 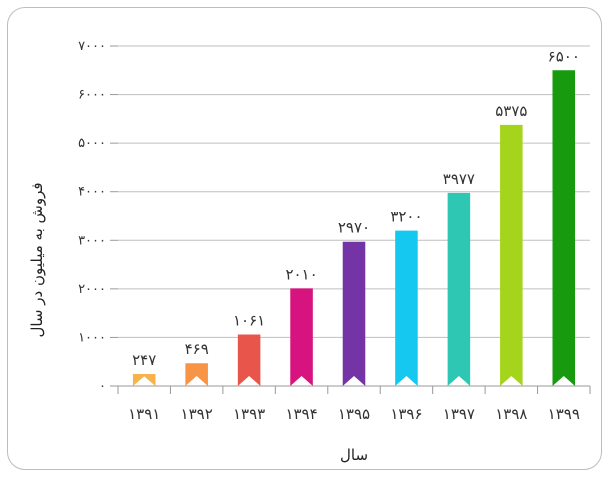 What do you see at coordinates (144, 414) in the screenshot?
I see `x-tick-label: ۱۳۹۱` at bounding box center [144, 414].